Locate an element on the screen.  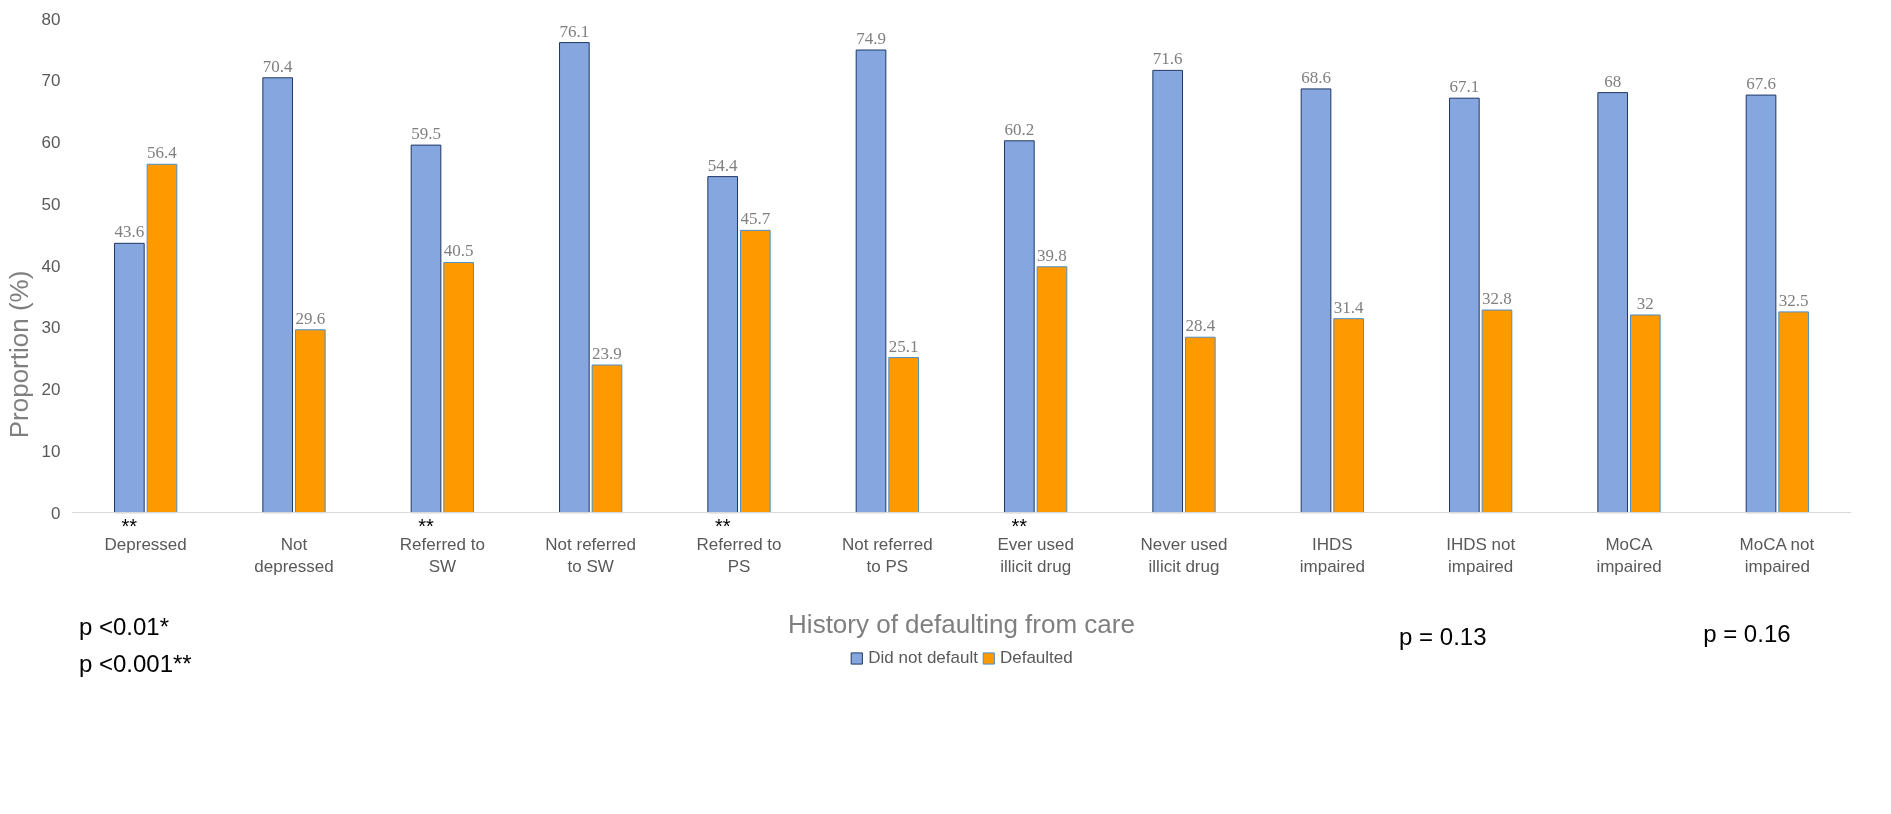
y-tick-label: 0 is located at coordinates (56, 513).